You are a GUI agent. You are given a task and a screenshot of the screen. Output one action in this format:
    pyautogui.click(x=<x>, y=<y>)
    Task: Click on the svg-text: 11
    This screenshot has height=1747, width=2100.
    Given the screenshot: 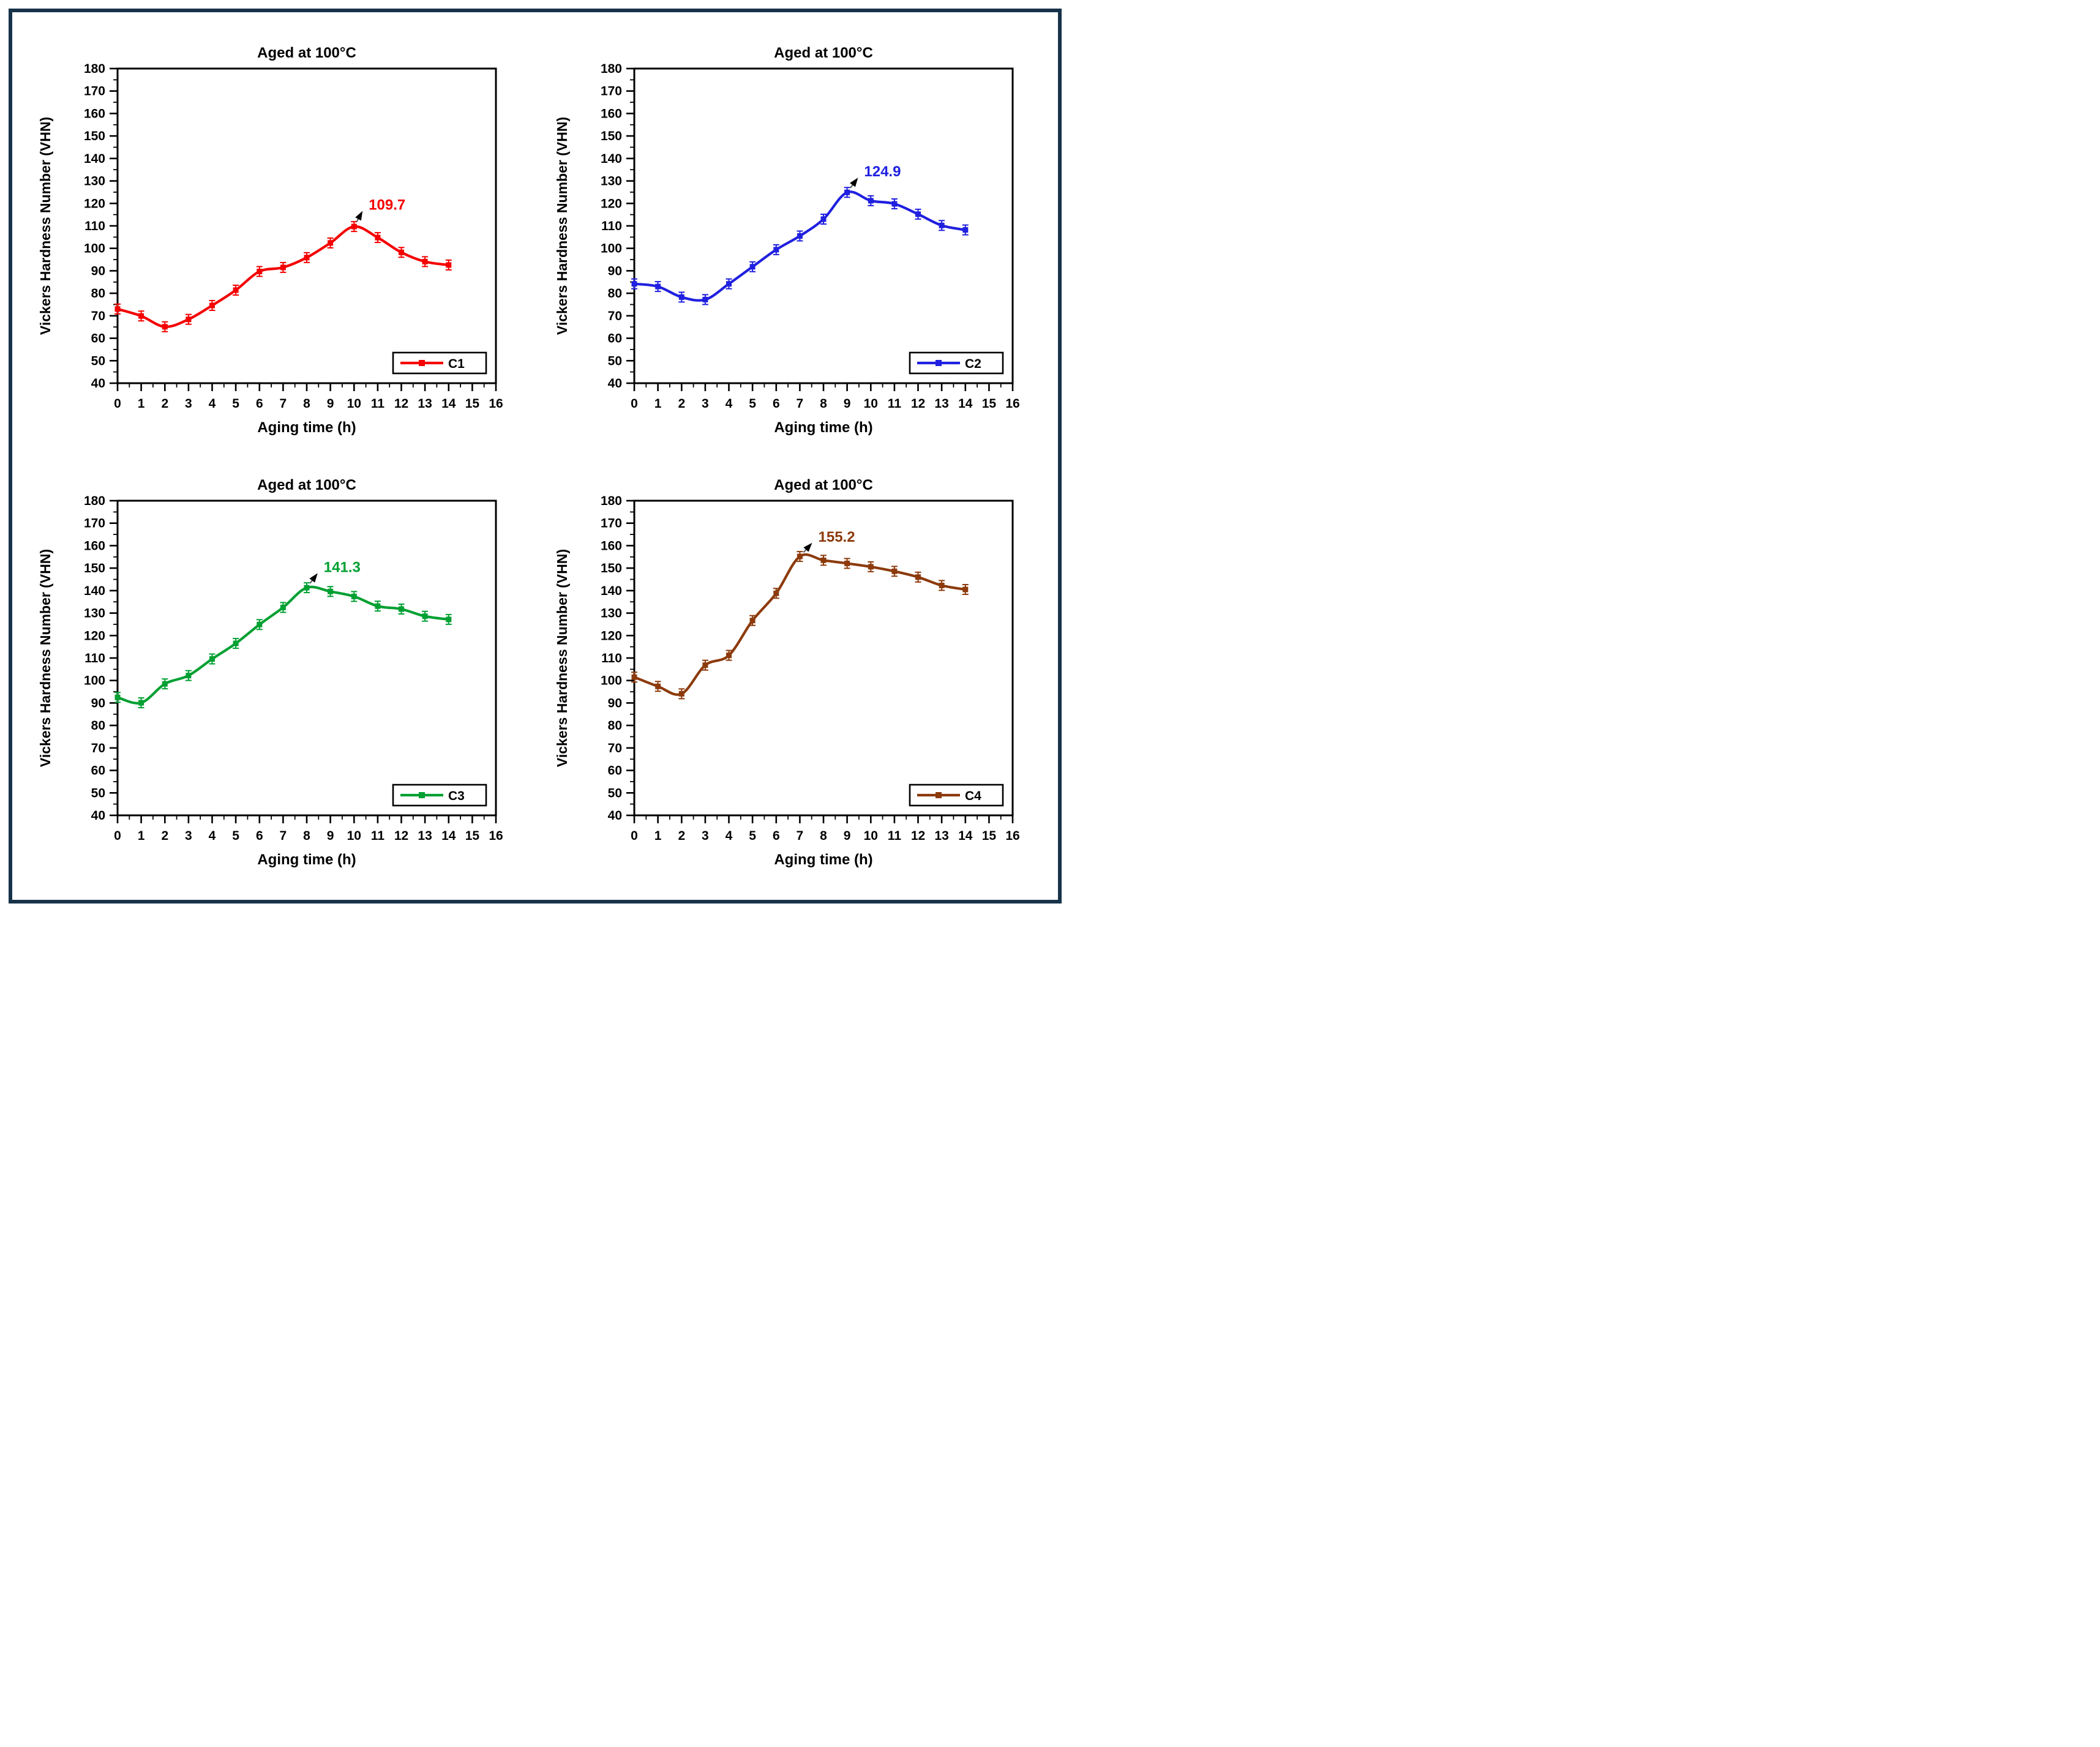 What is the action you would take?
    pyautogui.click(x=378, y=836)
    